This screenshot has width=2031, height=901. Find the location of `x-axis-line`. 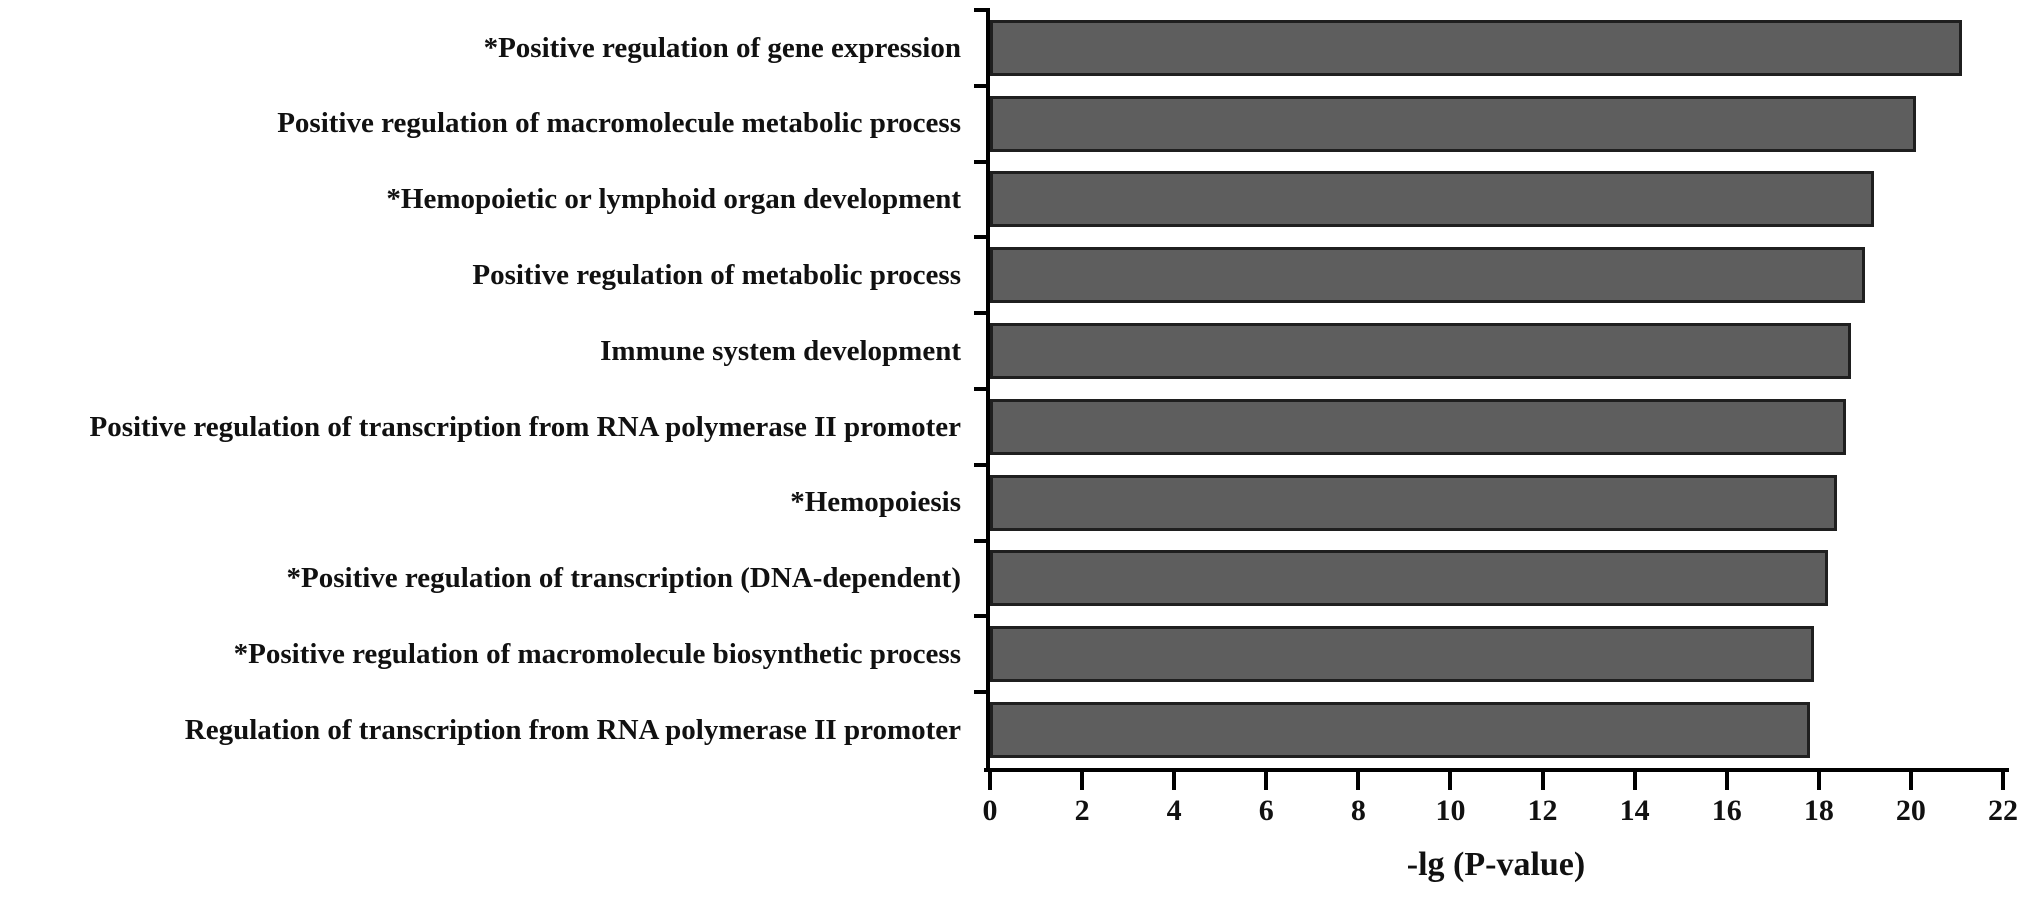

x-axis-line is located at coordinates (1496, 770).